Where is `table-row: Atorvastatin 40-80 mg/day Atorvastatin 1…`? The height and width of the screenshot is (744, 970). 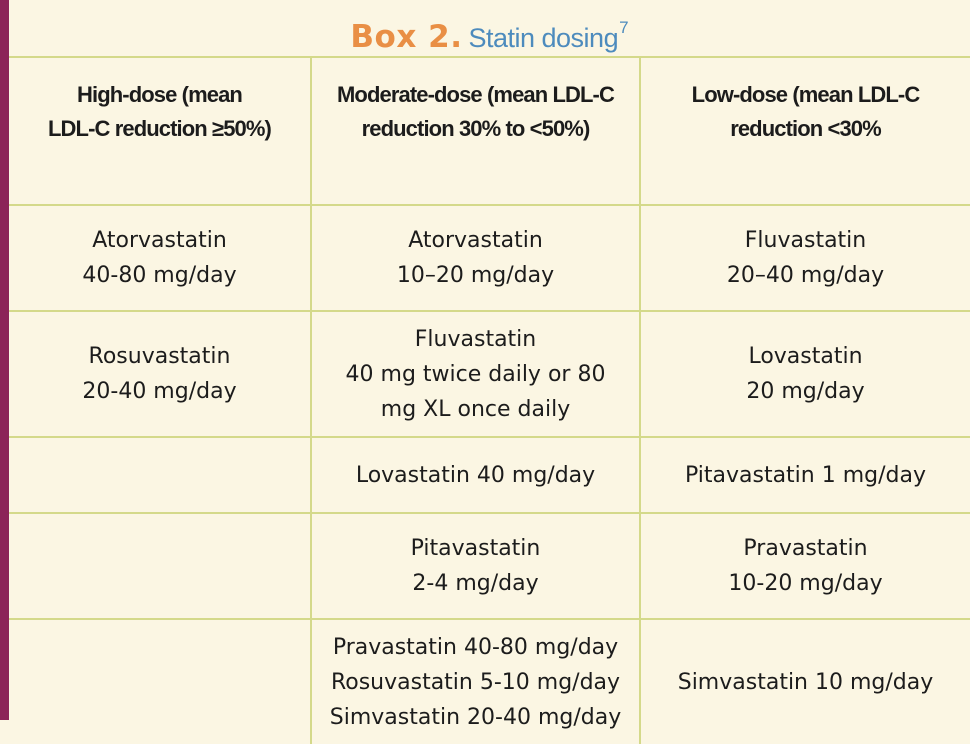 table-row: Atorvastatin 40-80 mg/day Atorvastatin 1… is located at coordinates (489, 258).